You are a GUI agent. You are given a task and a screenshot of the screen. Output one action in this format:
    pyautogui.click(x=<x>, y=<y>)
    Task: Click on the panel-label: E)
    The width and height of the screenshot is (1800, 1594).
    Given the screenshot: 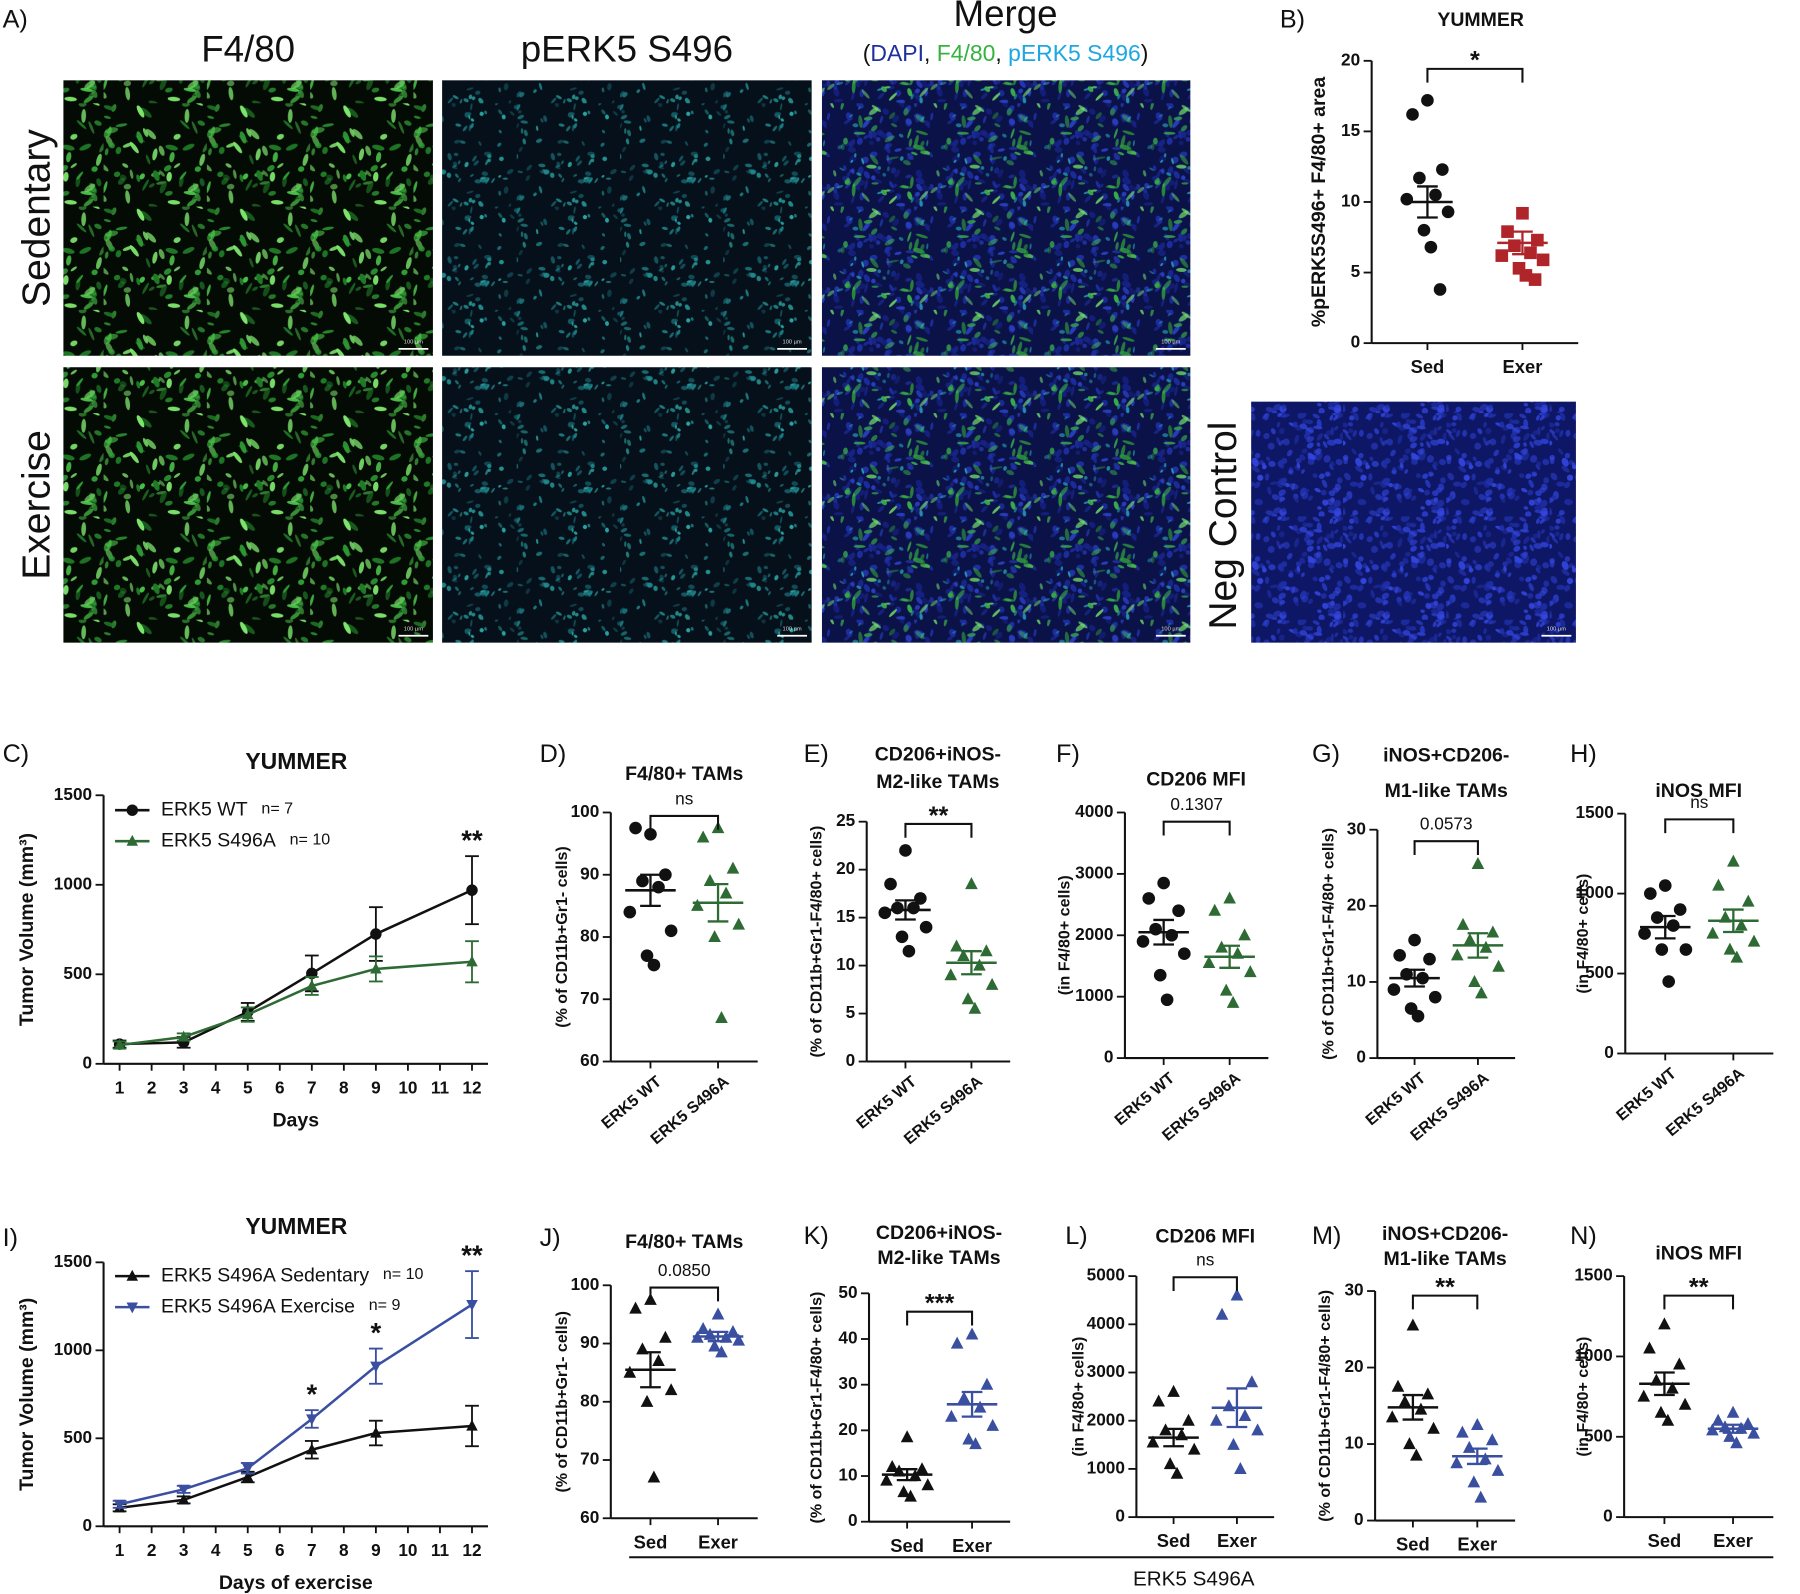 What is the action you would take?
    pyautogui.click(x=816, y=754)
    